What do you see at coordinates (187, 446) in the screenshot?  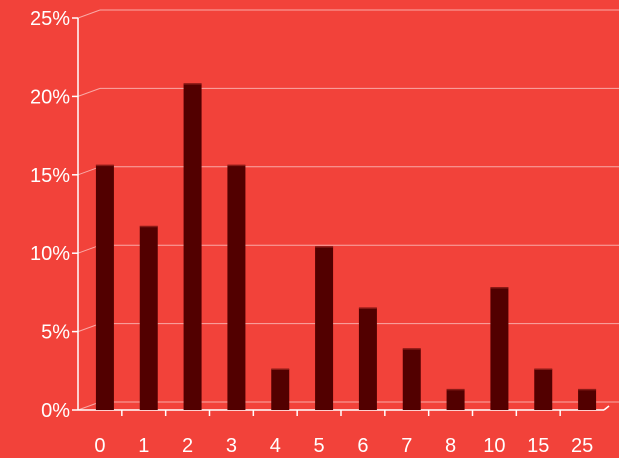 I see `x-tick-label: 2` at bounding box center [187, 446].